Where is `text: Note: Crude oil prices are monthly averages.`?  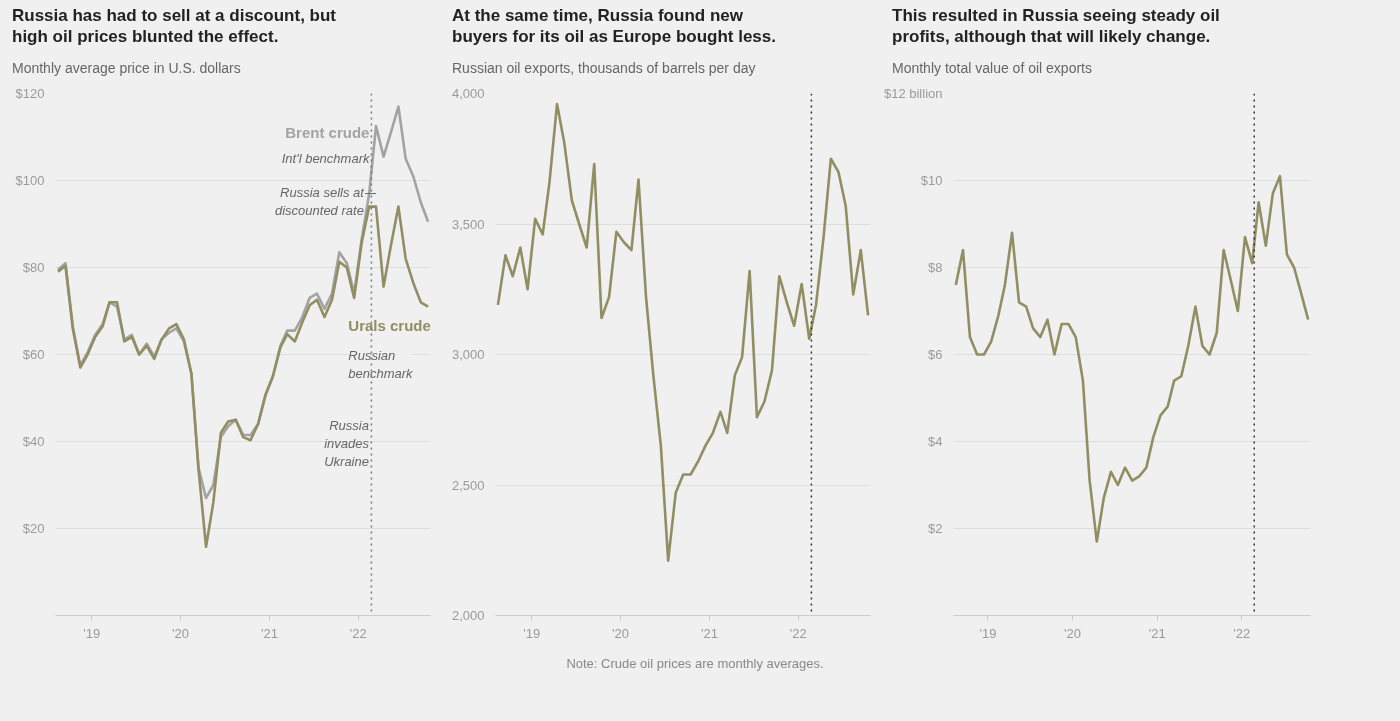
text: Note: Crude oil prices are monthly averages. is located at coordinates (695, 663).